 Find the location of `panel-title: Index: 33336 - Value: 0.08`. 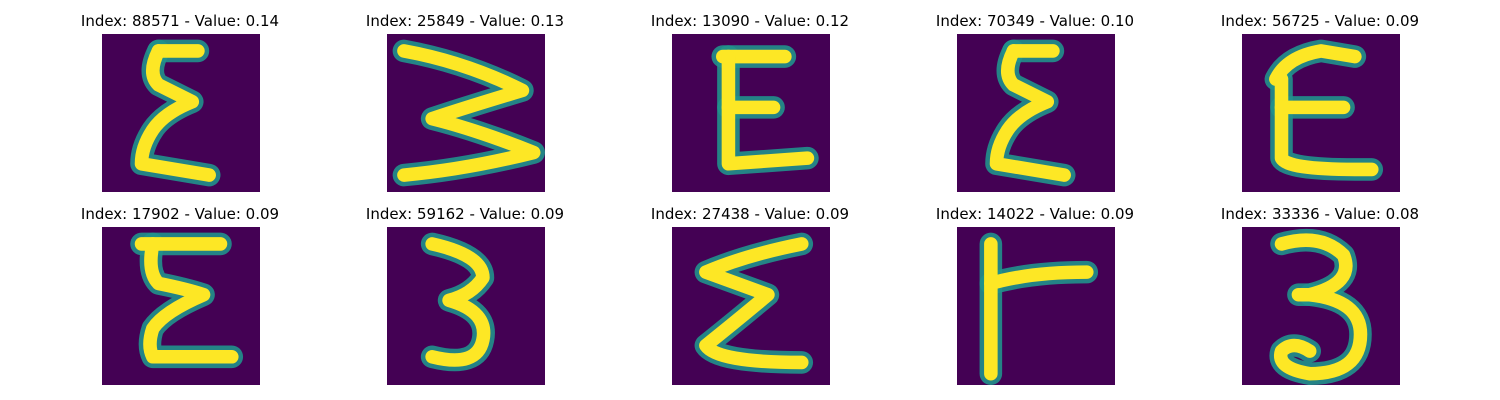

panel-title: Index: 33336 - Value: 0.08 is located at coordinates (1320, 214).